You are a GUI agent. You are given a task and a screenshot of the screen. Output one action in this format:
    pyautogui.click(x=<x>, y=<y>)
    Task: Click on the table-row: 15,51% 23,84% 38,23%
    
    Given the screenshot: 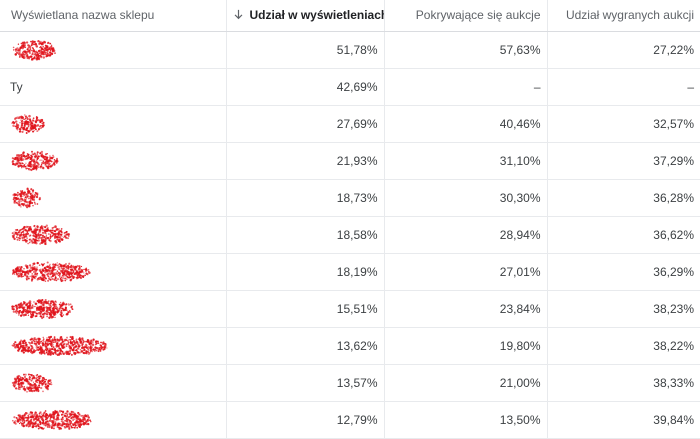 What is the action you would take?
    pyautogui.click(x=350, y=309)
    